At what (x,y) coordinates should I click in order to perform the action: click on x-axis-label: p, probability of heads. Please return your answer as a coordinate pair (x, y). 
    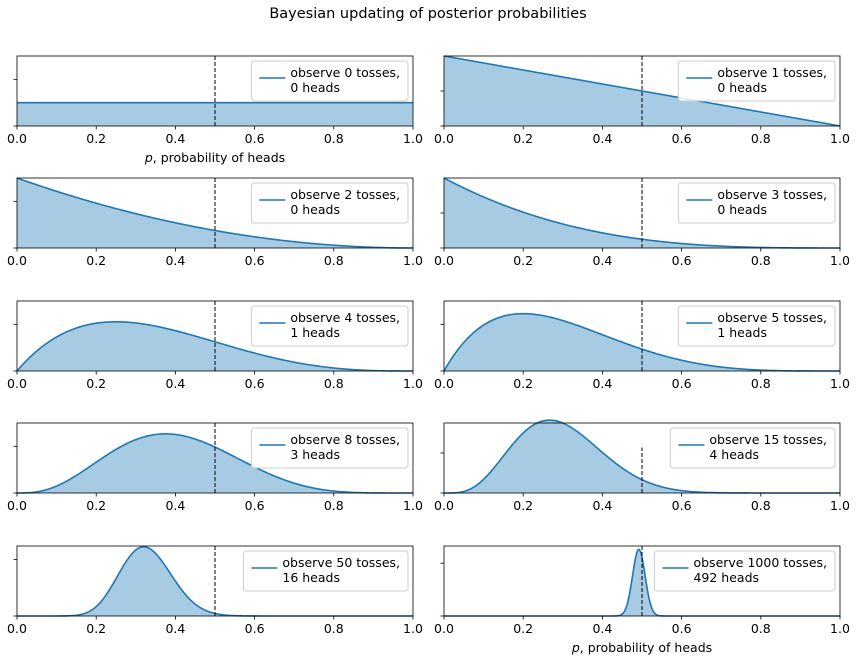
    Looking at the image, I should click on (641, 647).